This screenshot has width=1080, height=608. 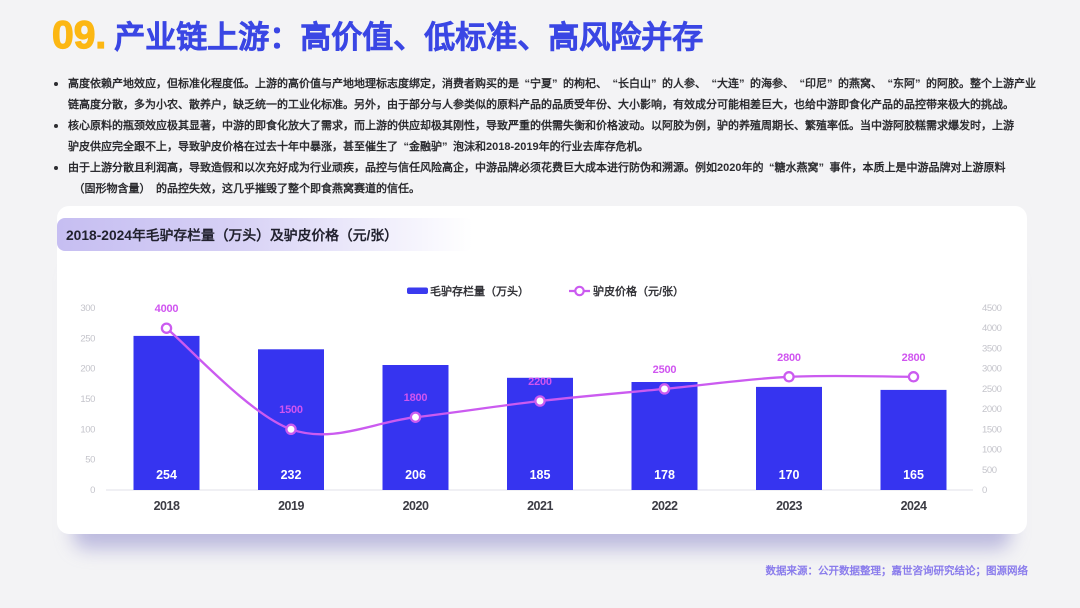 I want to click on svg-text: 2000, so click(x=992, y=409).